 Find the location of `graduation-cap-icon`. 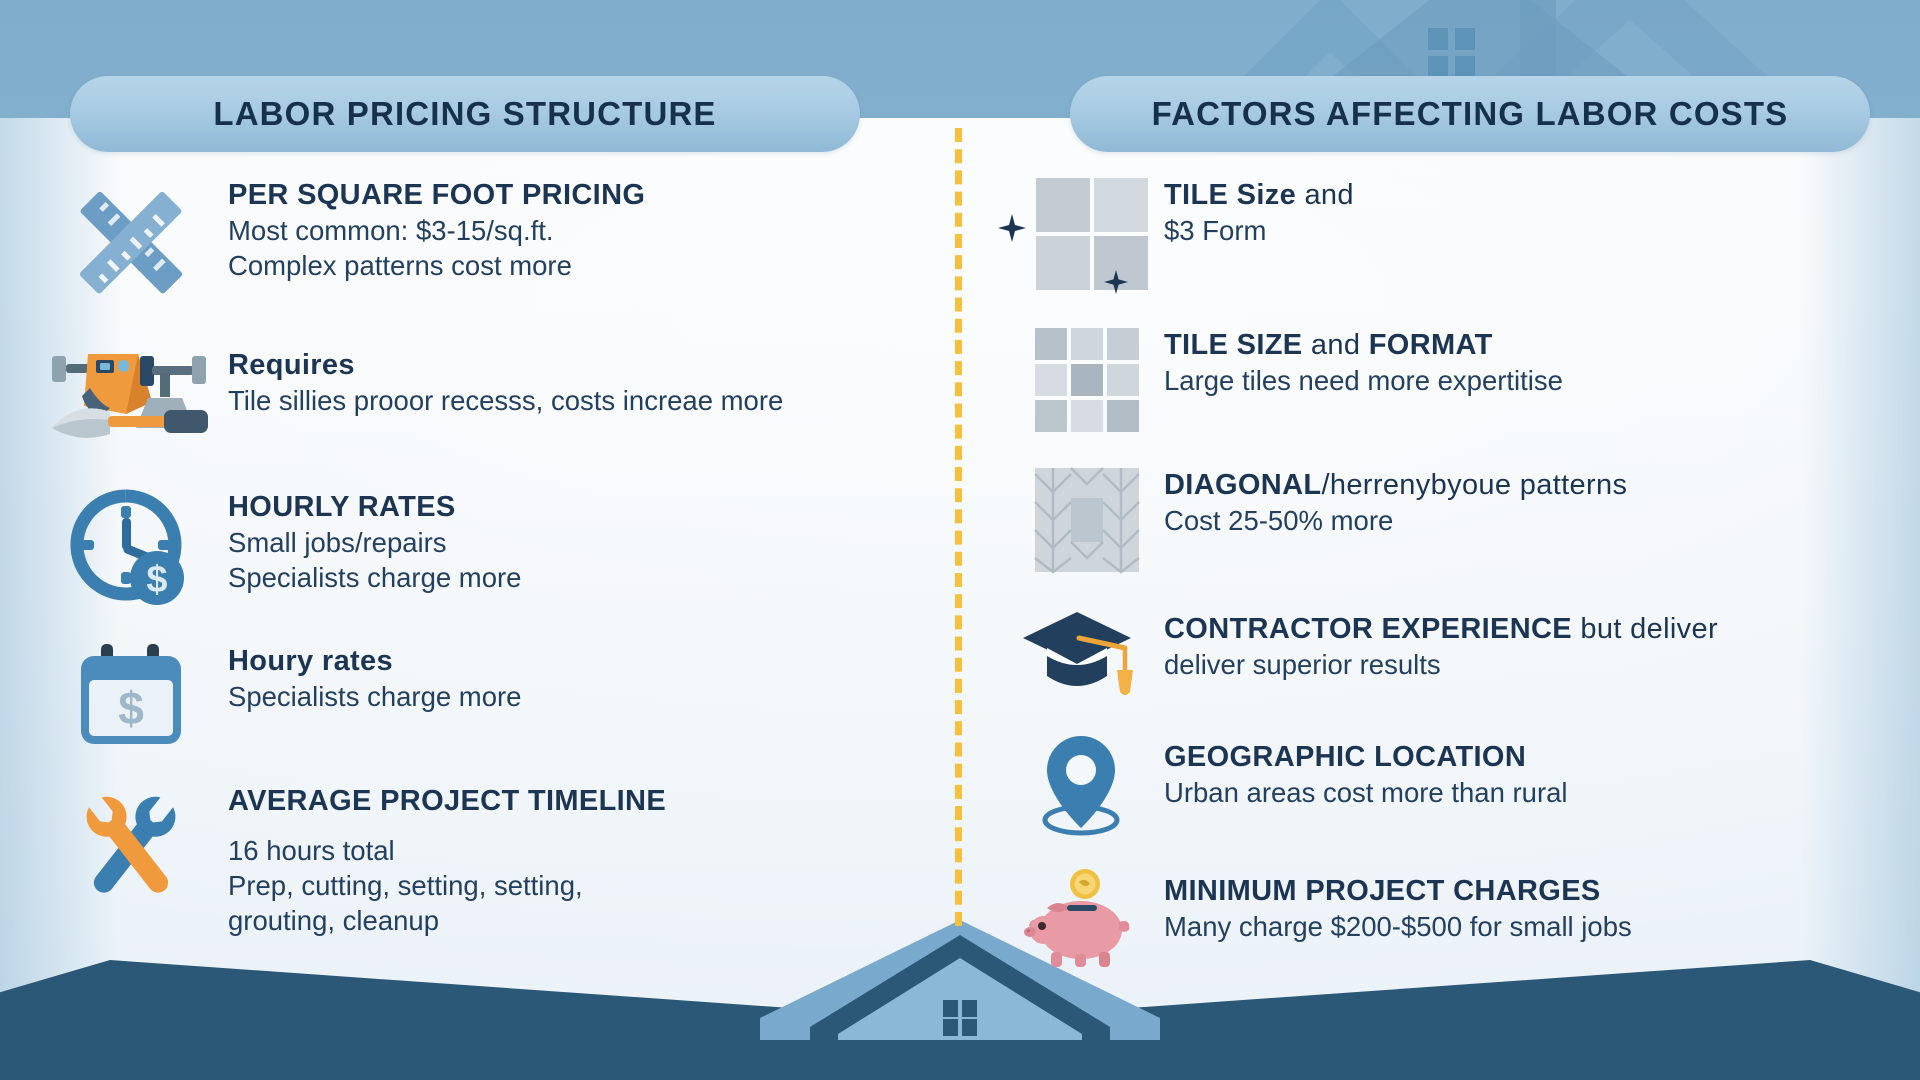

graduation-cap-icon is located at coordinates (1080, 656).